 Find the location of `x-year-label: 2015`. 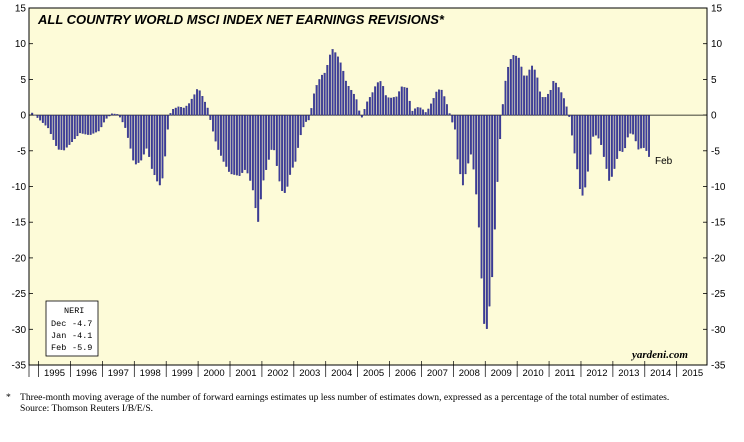

x-year-label: 2015 is located at coordinates (692, 373).